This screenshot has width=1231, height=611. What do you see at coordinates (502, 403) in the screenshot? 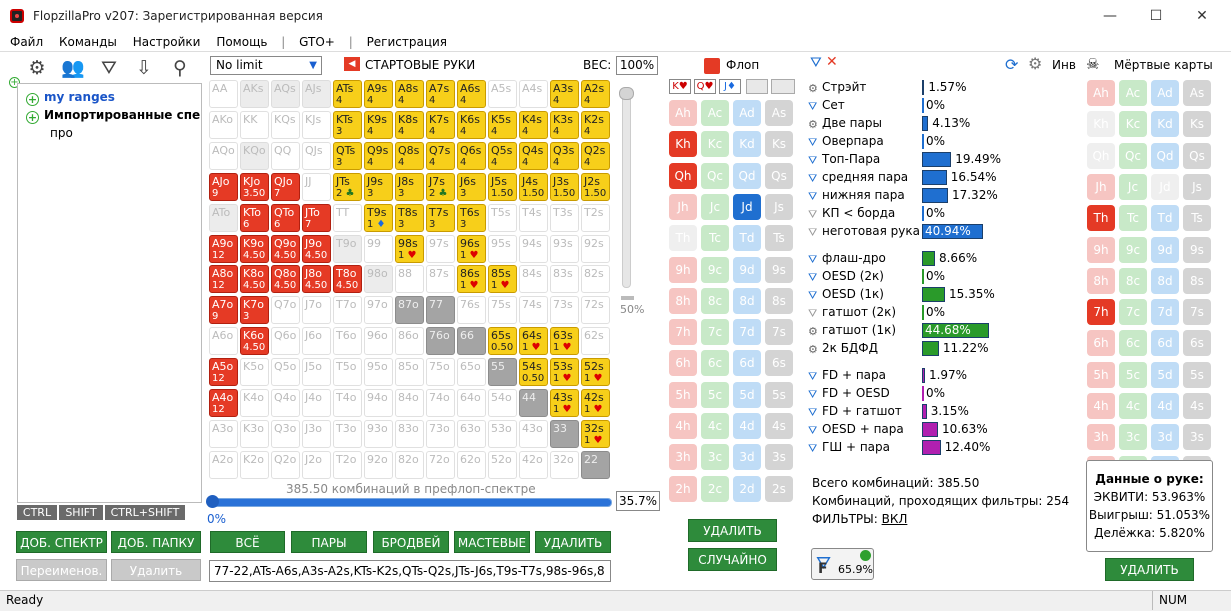
I see `hand-cell: 54o` at bounding box center [502, 403].